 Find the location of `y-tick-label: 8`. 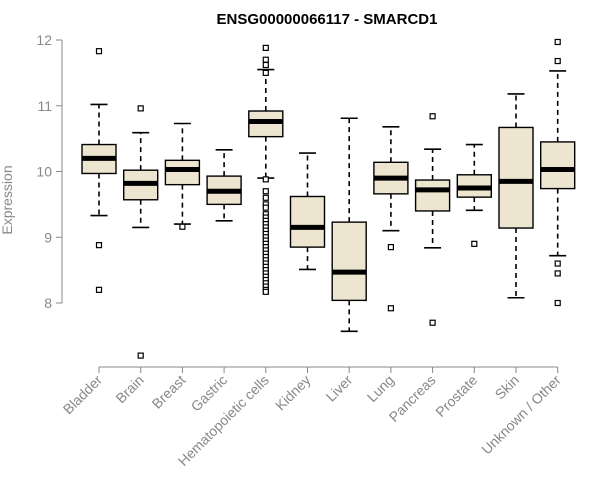

y-tick-label: 8 is located at coordinates (48, 303).